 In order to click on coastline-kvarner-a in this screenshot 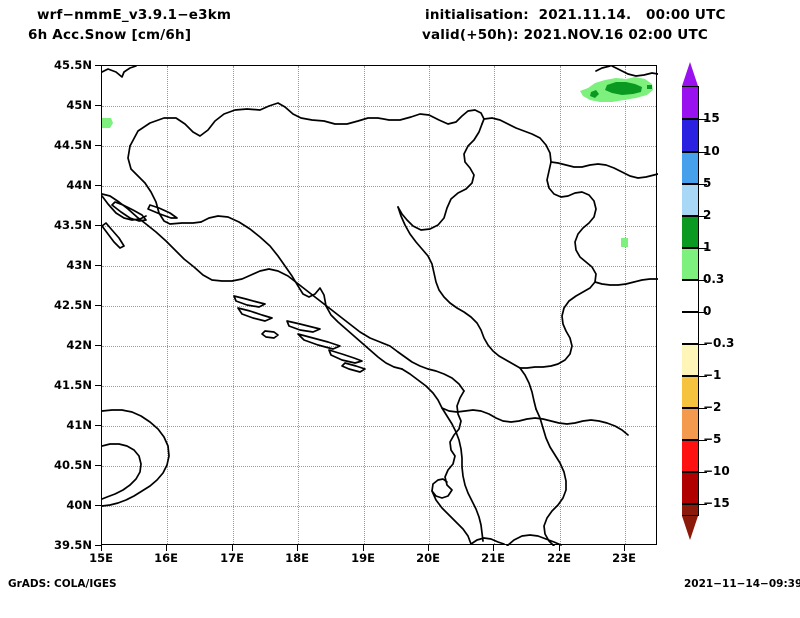, I will do `click(124, 208)`.